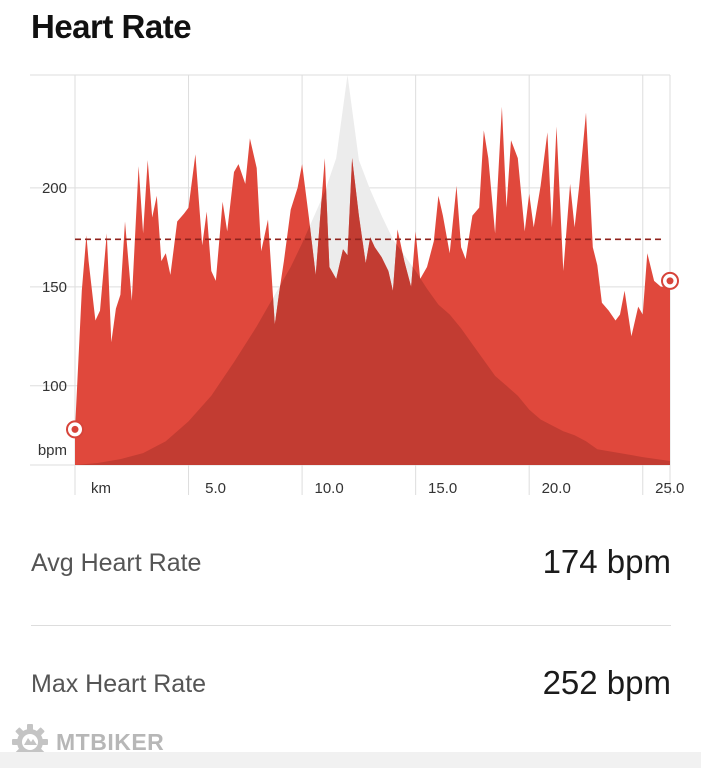  What do you see at coordinates (351, 625) in the screenshot?
I see `stats-divider` at bounding box center [351, 625].